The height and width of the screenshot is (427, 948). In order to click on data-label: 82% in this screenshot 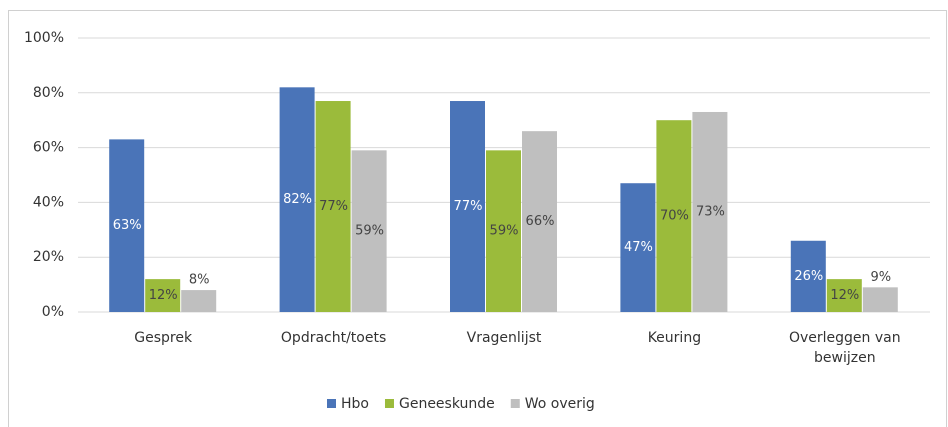, I will do `click(297, 199)`.